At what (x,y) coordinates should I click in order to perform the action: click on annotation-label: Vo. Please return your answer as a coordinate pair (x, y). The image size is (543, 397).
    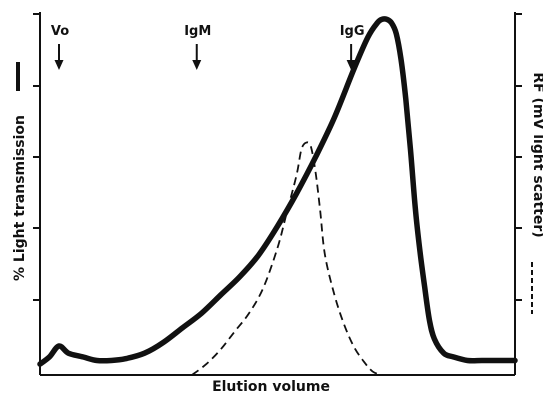
    Looking at the image, I should click on (60, 31).